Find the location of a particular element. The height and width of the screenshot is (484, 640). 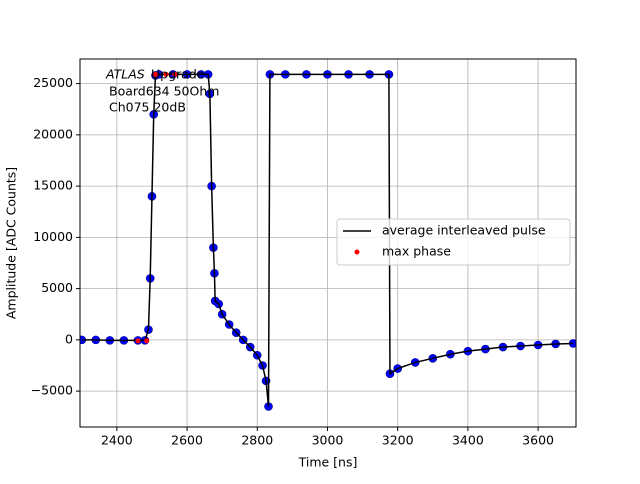

y-tick-label: 10000 is located at coordinates (53, 236).